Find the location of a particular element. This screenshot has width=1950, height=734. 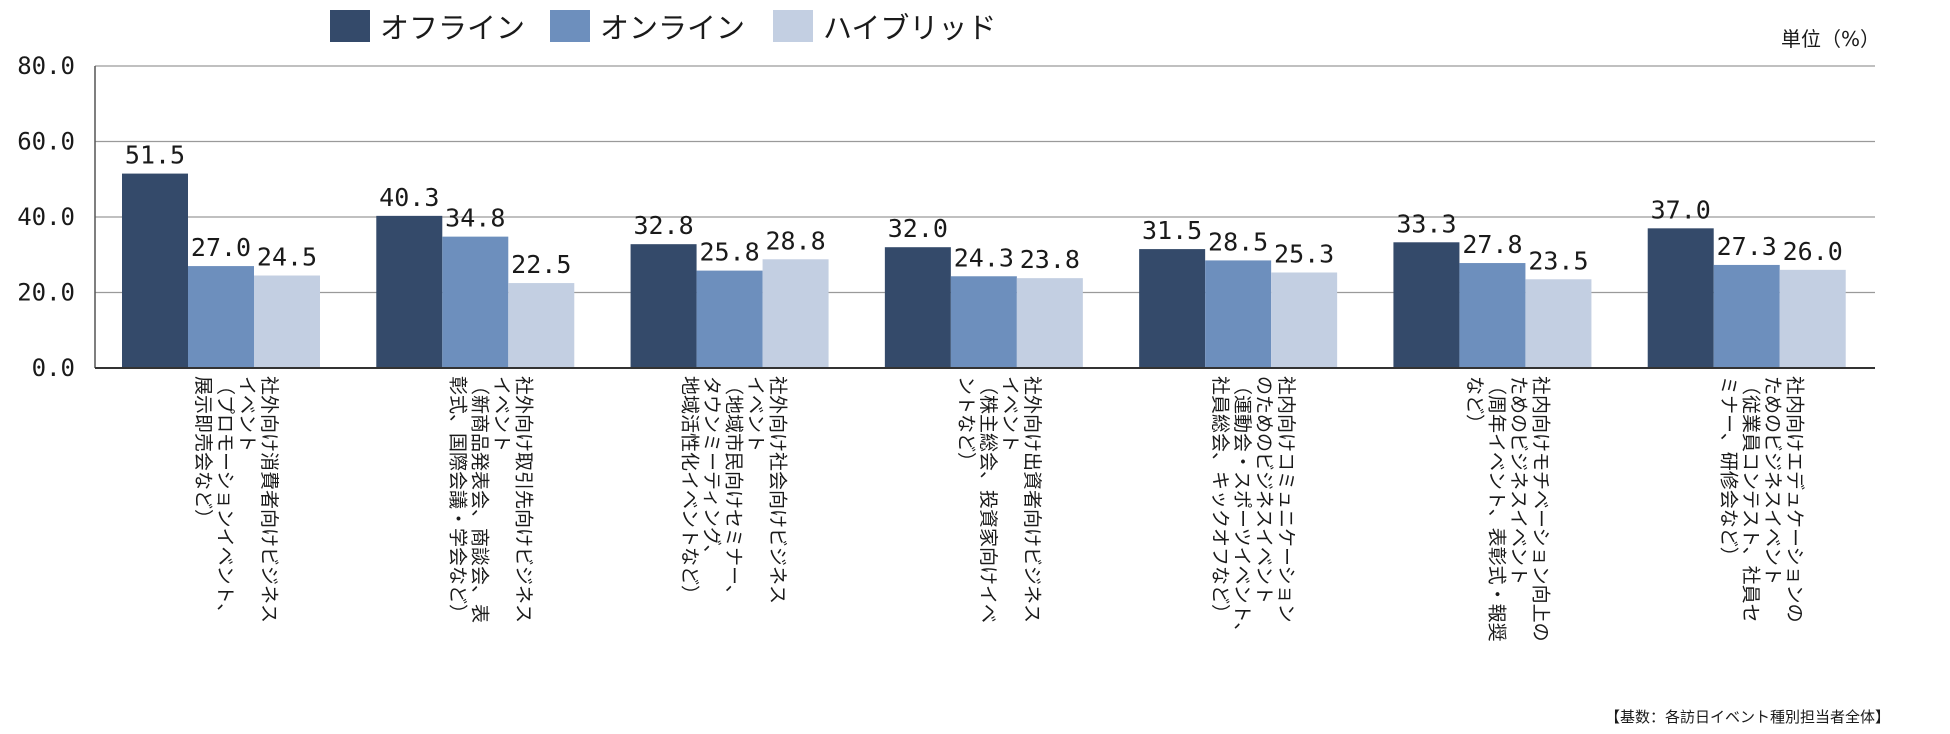

data-label-3-4: 23.8 is located at coordinates (1050, 259).